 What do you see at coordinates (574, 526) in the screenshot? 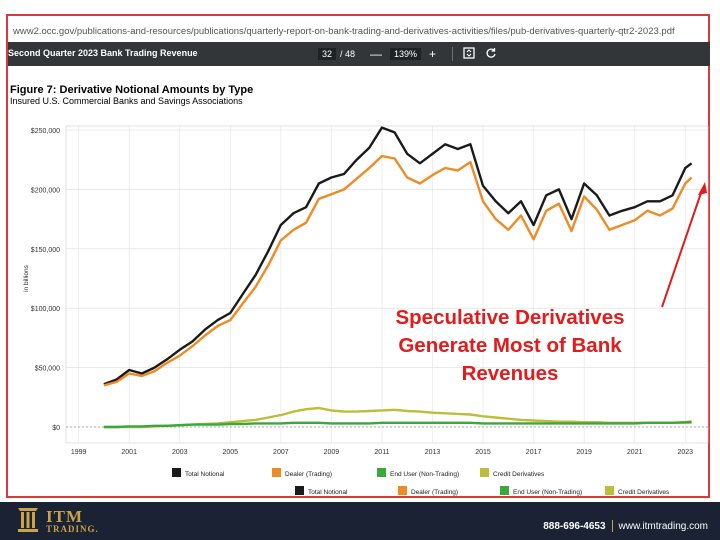
I see `phone-number: 888-696-4653` at bounding box center [574, 526].